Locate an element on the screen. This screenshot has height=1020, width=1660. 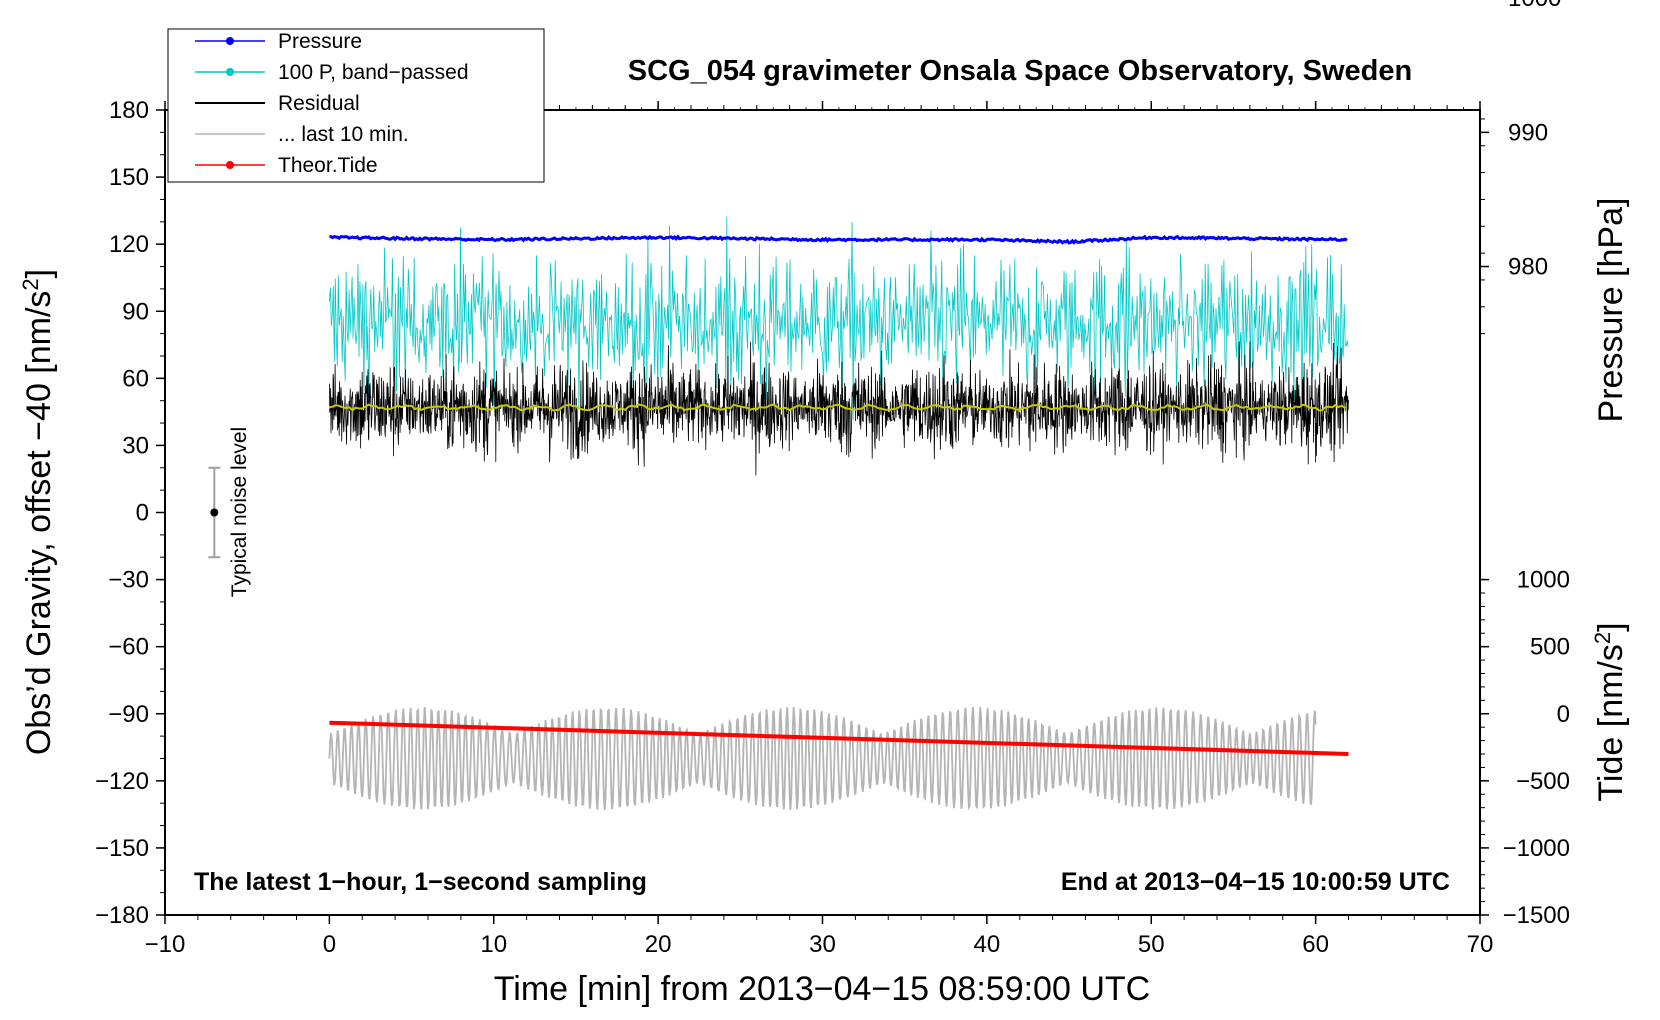
legend-label: Theor.Tide is located at coordinates (328, 165).